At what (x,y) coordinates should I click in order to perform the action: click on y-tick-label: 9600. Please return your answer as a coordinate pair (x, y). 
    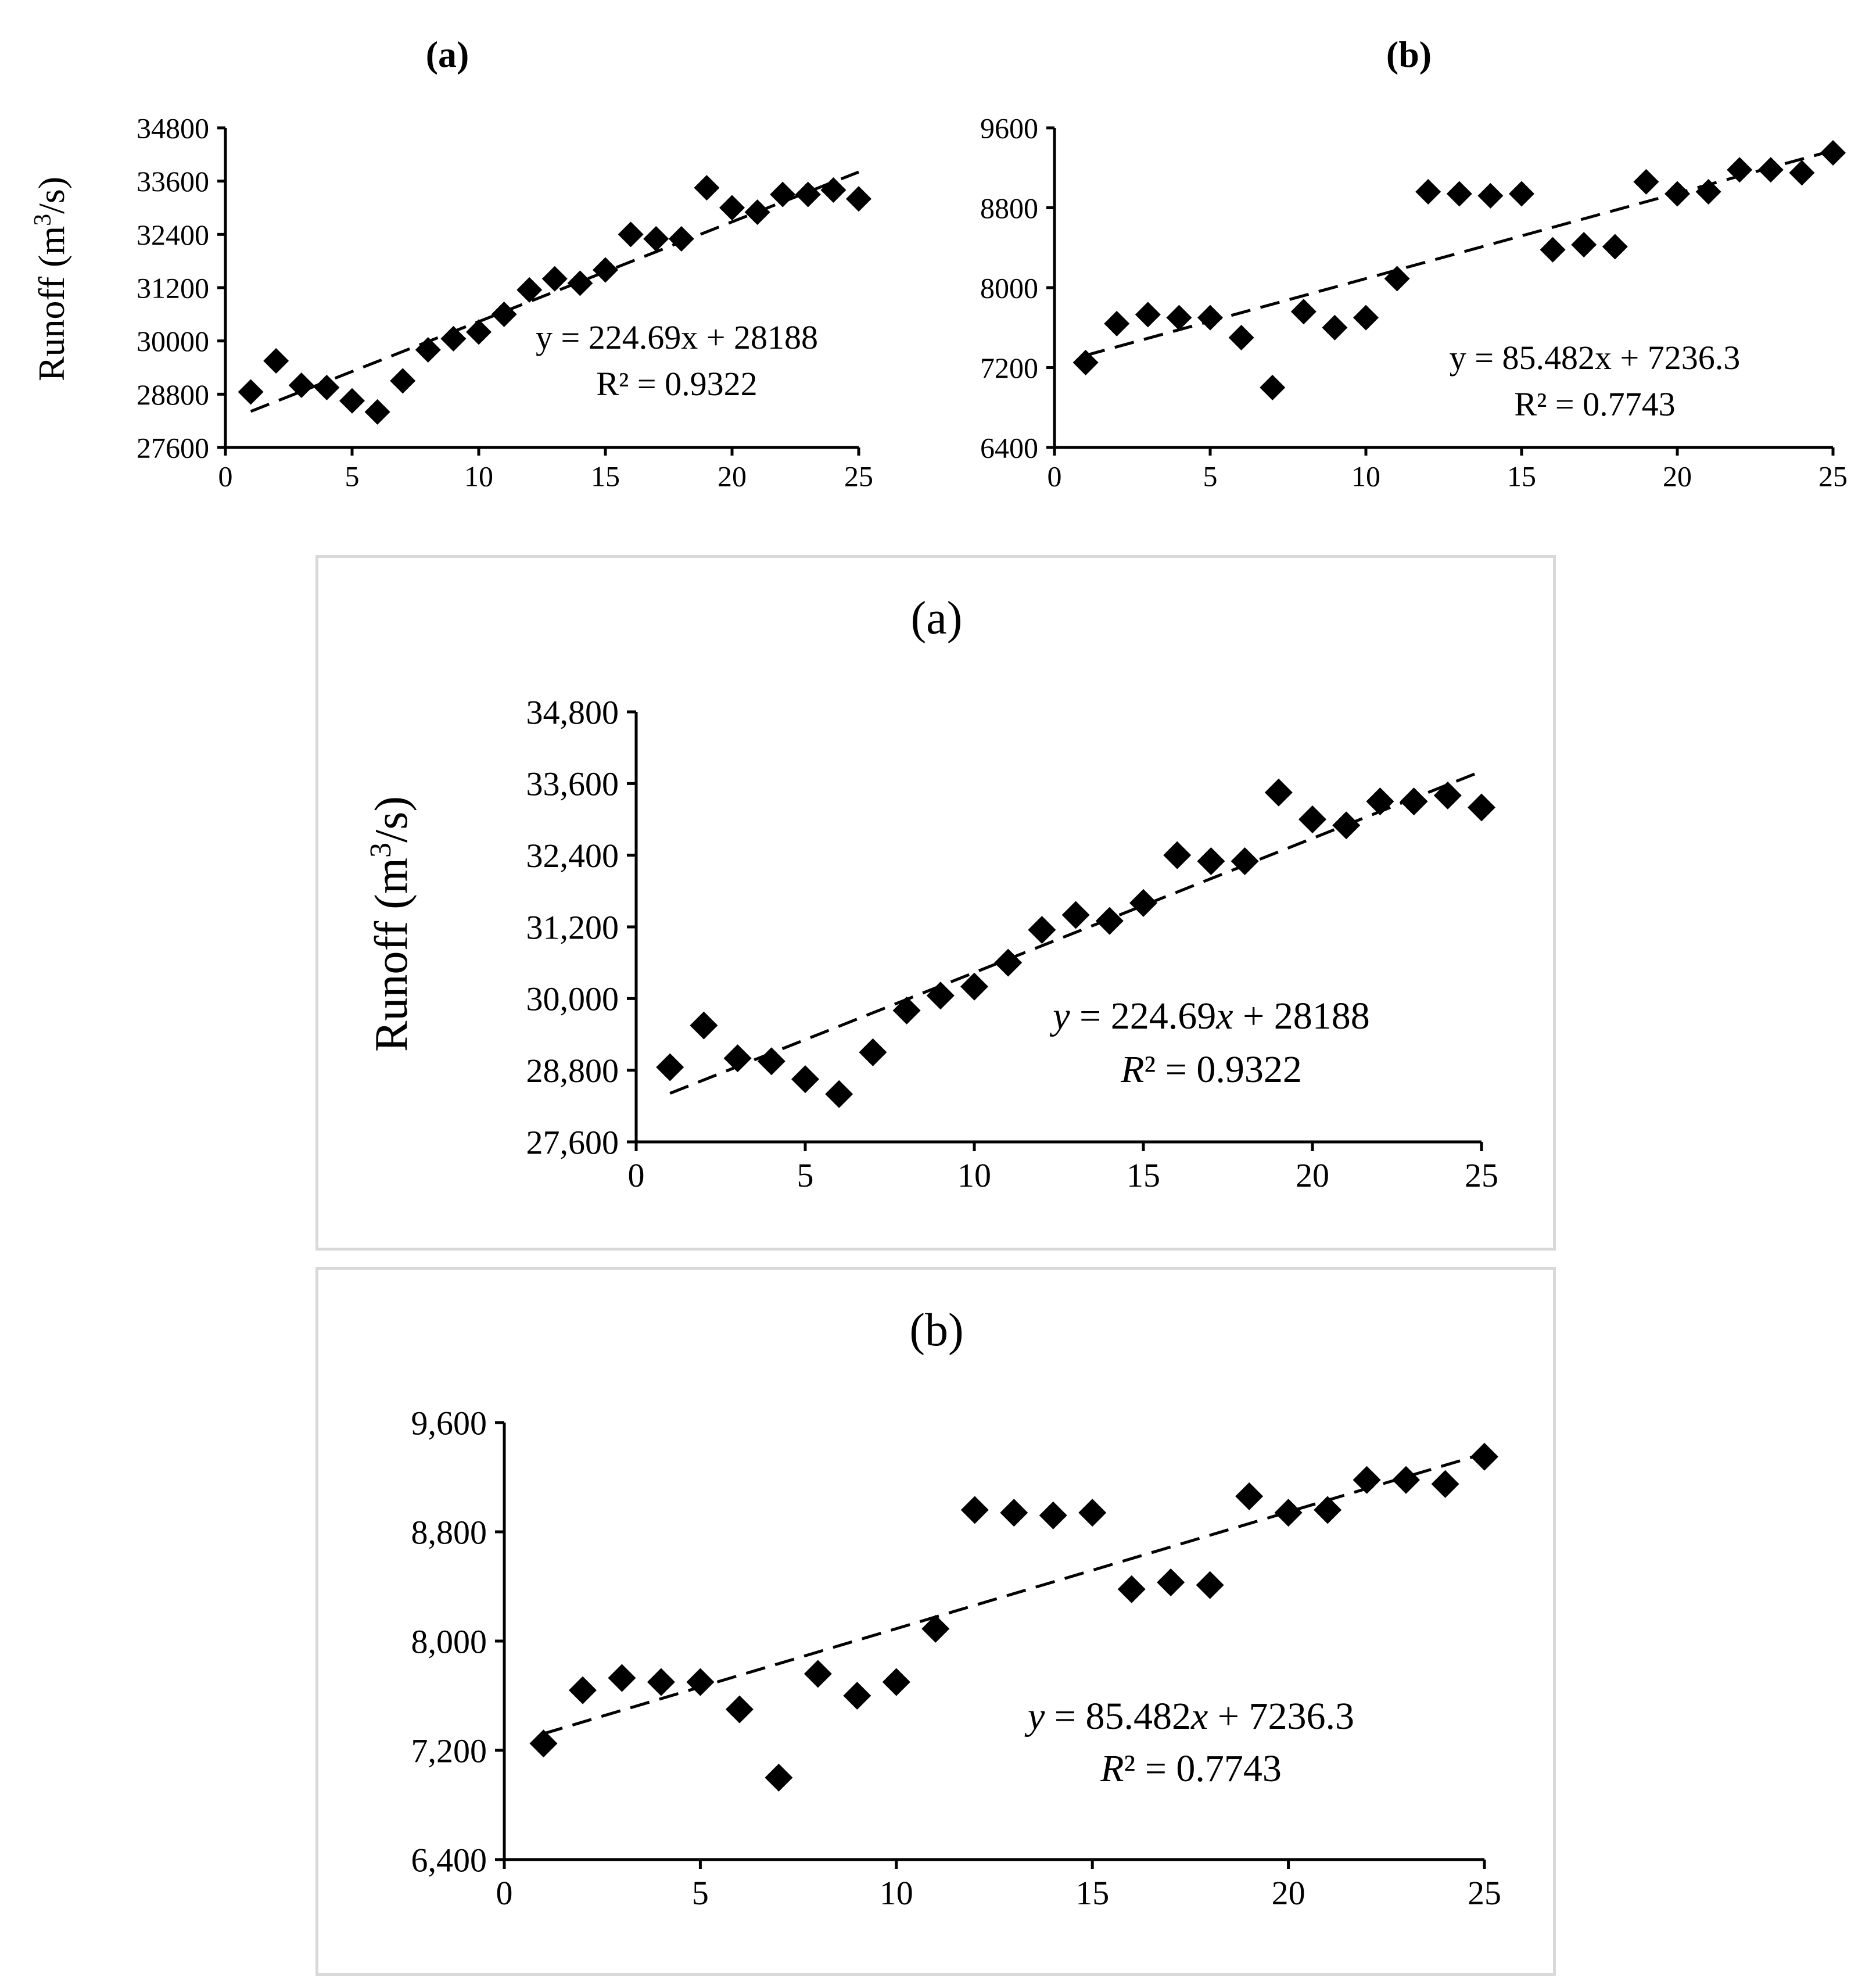
    Looking at the image, I should click on (1009, 128).